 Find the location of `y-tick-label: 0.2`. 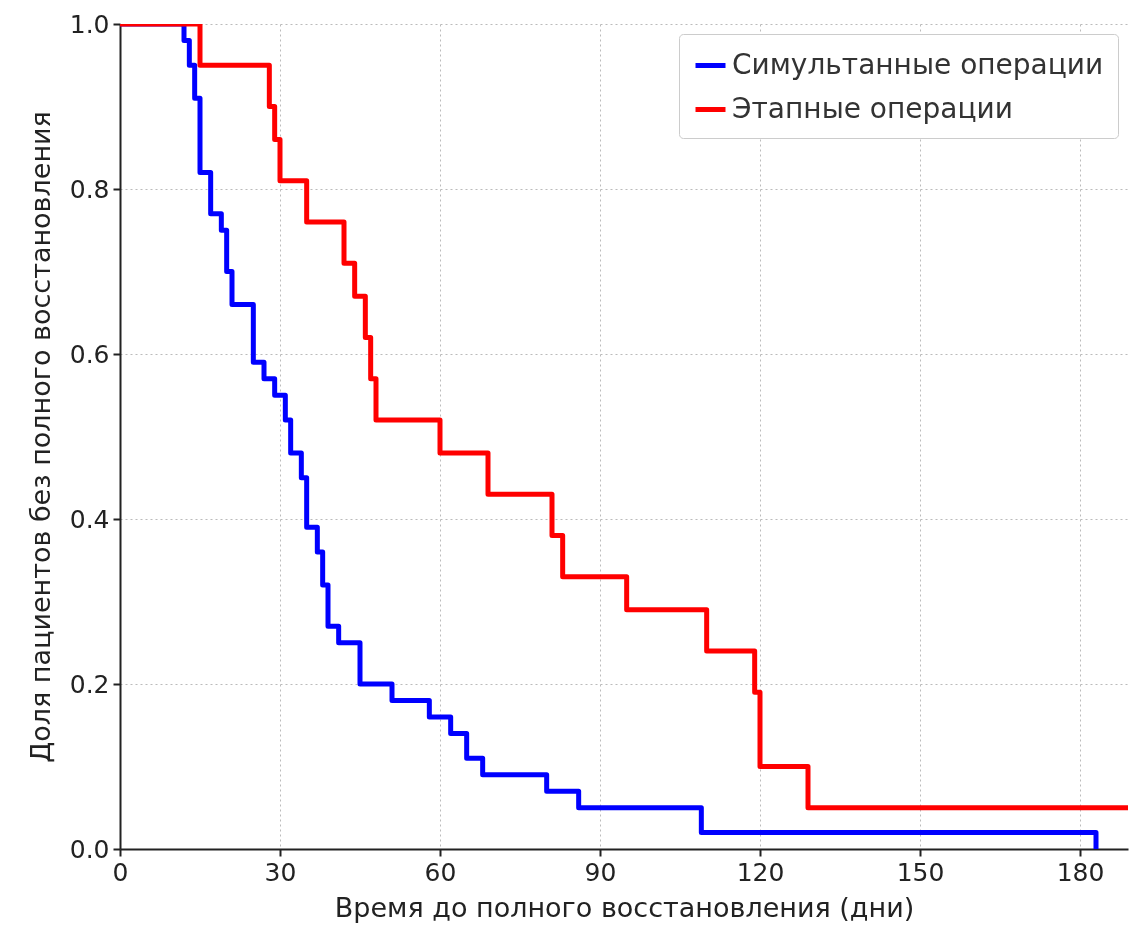

y-tick-label: 0.2 is located at coordinates (89, 684).